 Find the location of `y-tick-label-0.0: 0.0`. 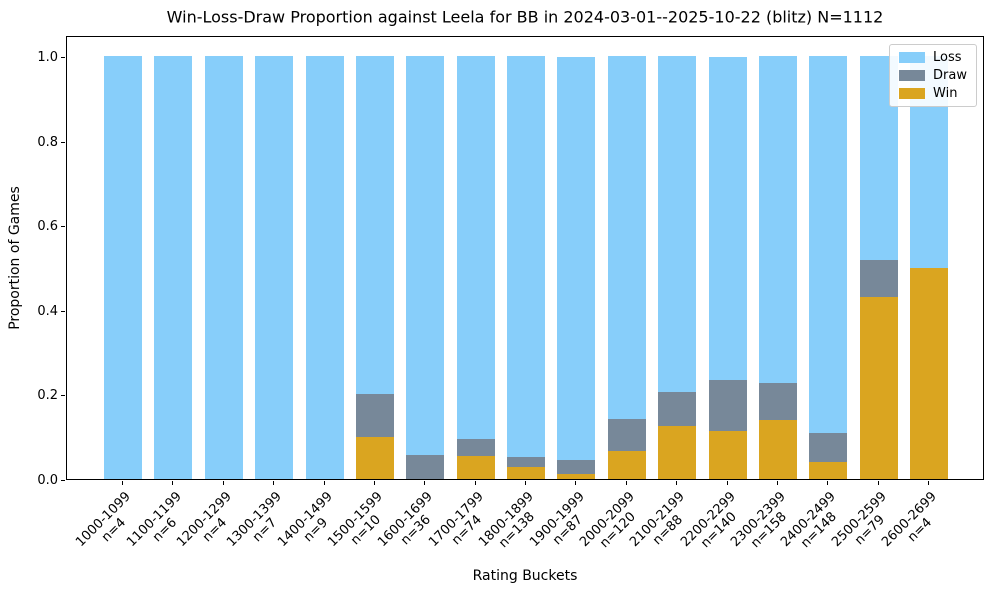

y-tick-label-0.0: 0.0 is located at coordinates (47, 480).